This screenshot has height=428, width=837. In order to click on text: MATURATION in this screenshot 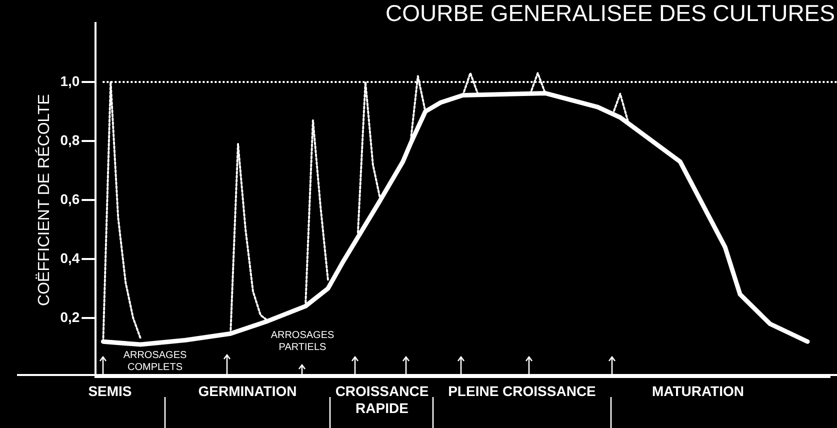, I will do `click(698, 391)`.